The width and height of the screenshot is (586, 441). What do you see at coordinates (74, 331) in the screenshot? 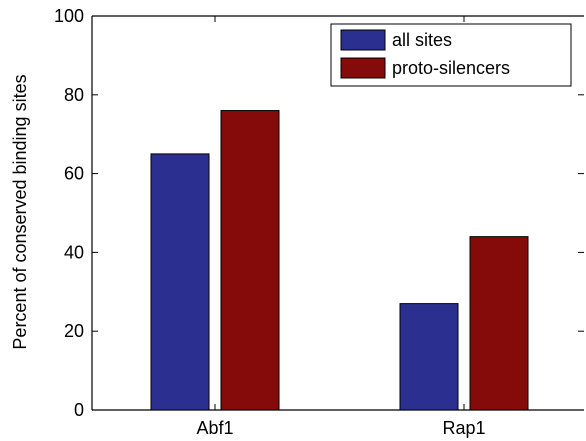
I see `y-tick-label: 20` at bounding box center [74, 331].